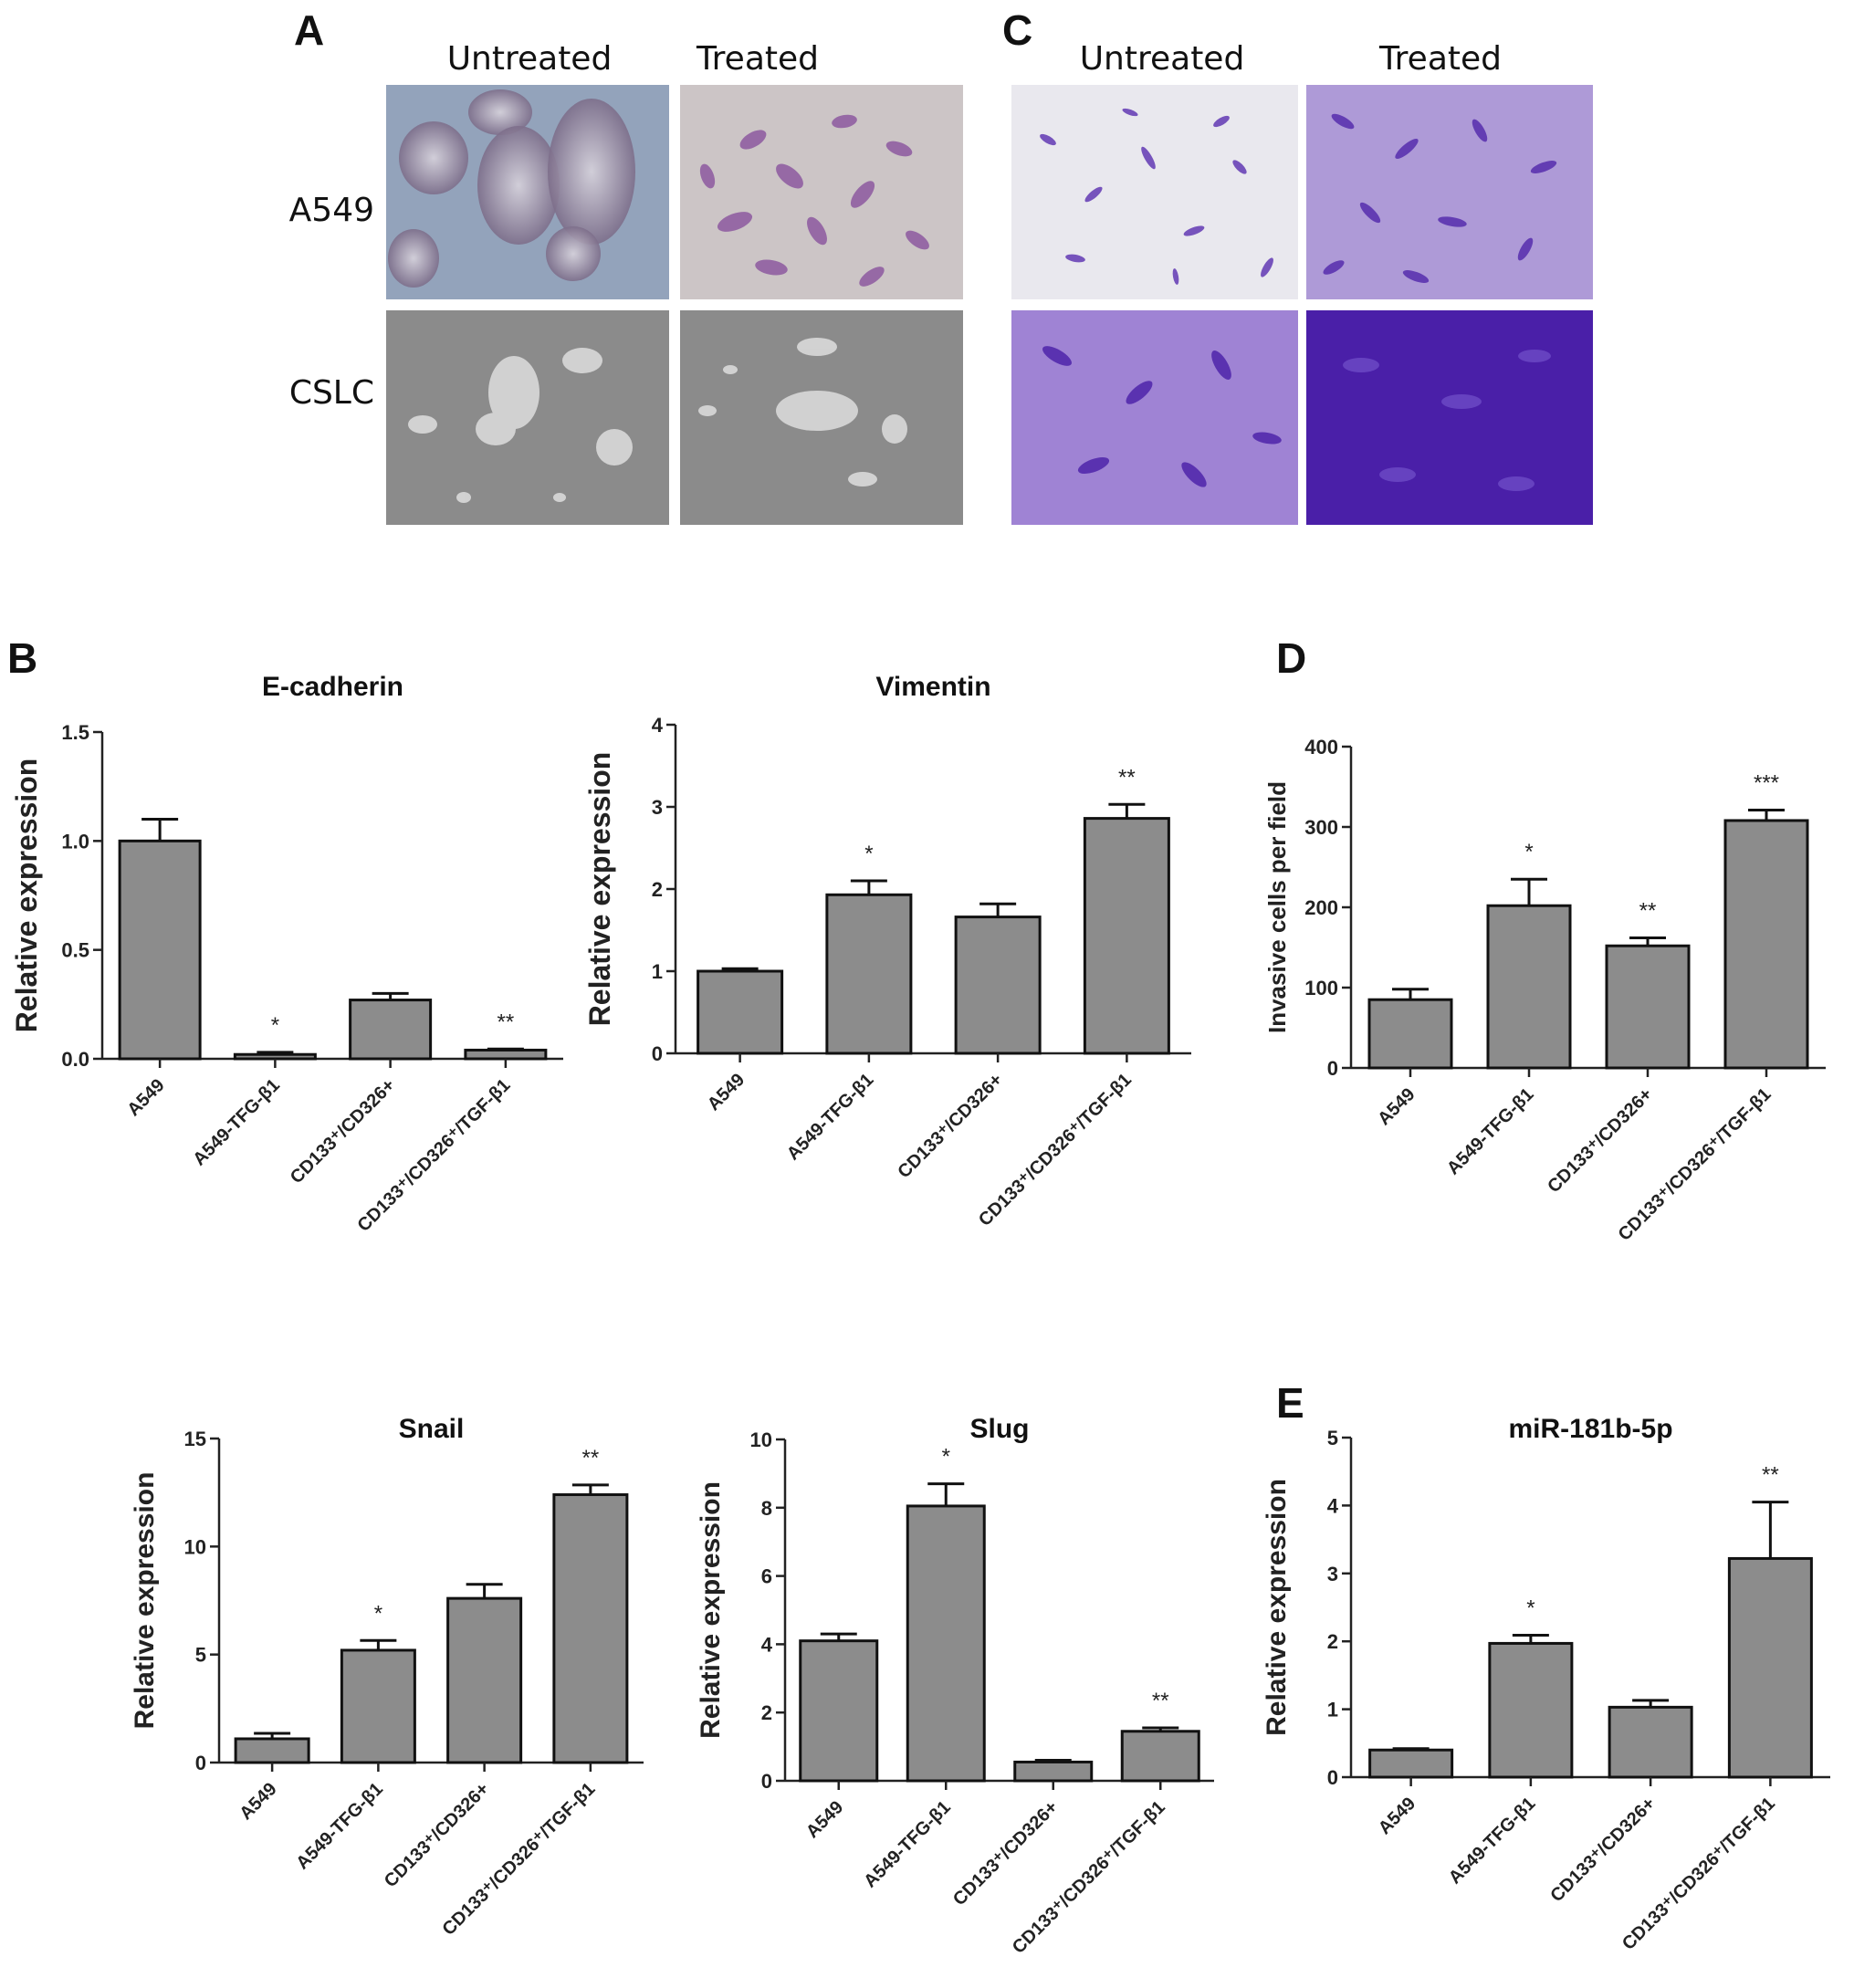  Describe the element at coordinates (1277, 907) in the screenshot. I see `y-axis-label: Invasive cells per field` at that location.